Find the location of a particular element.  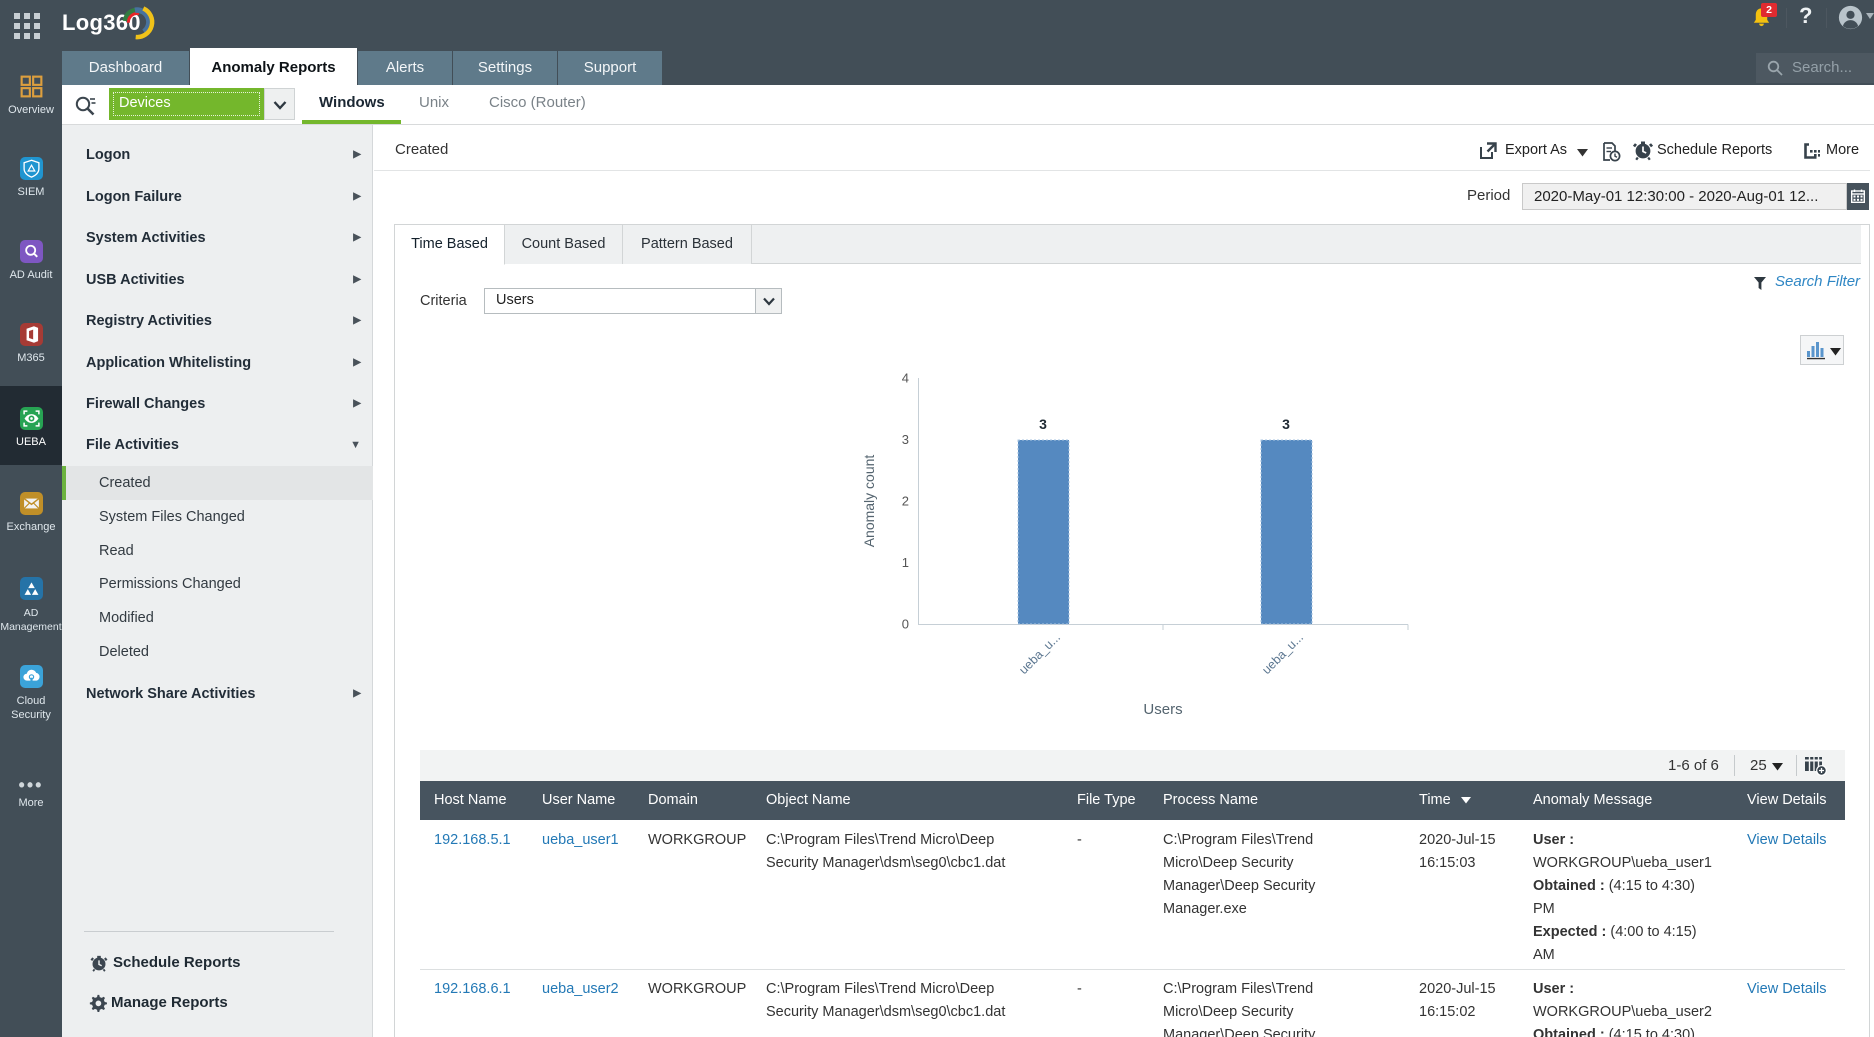

svg-text: 1 is located at coordinates (905, 562).